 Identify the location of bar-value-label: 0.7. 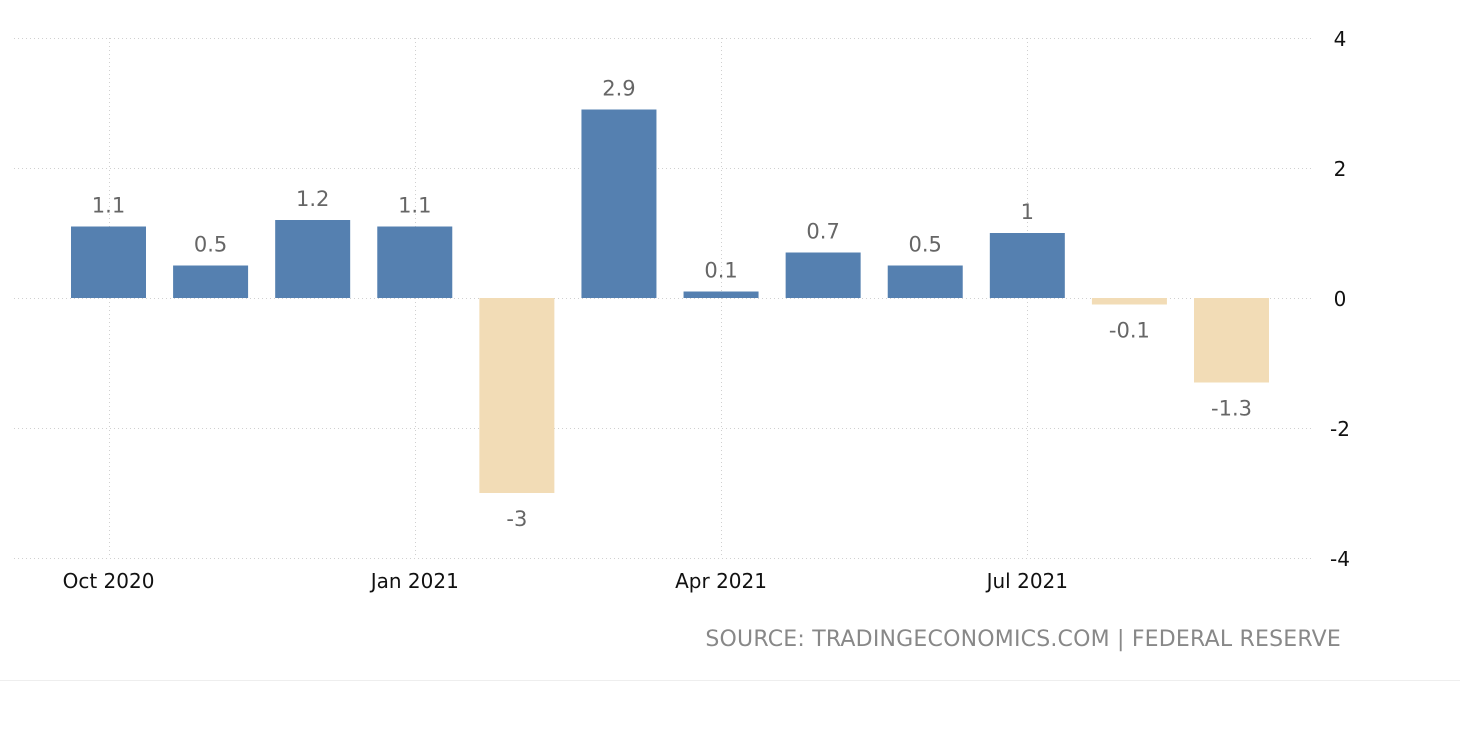
(822, 232).